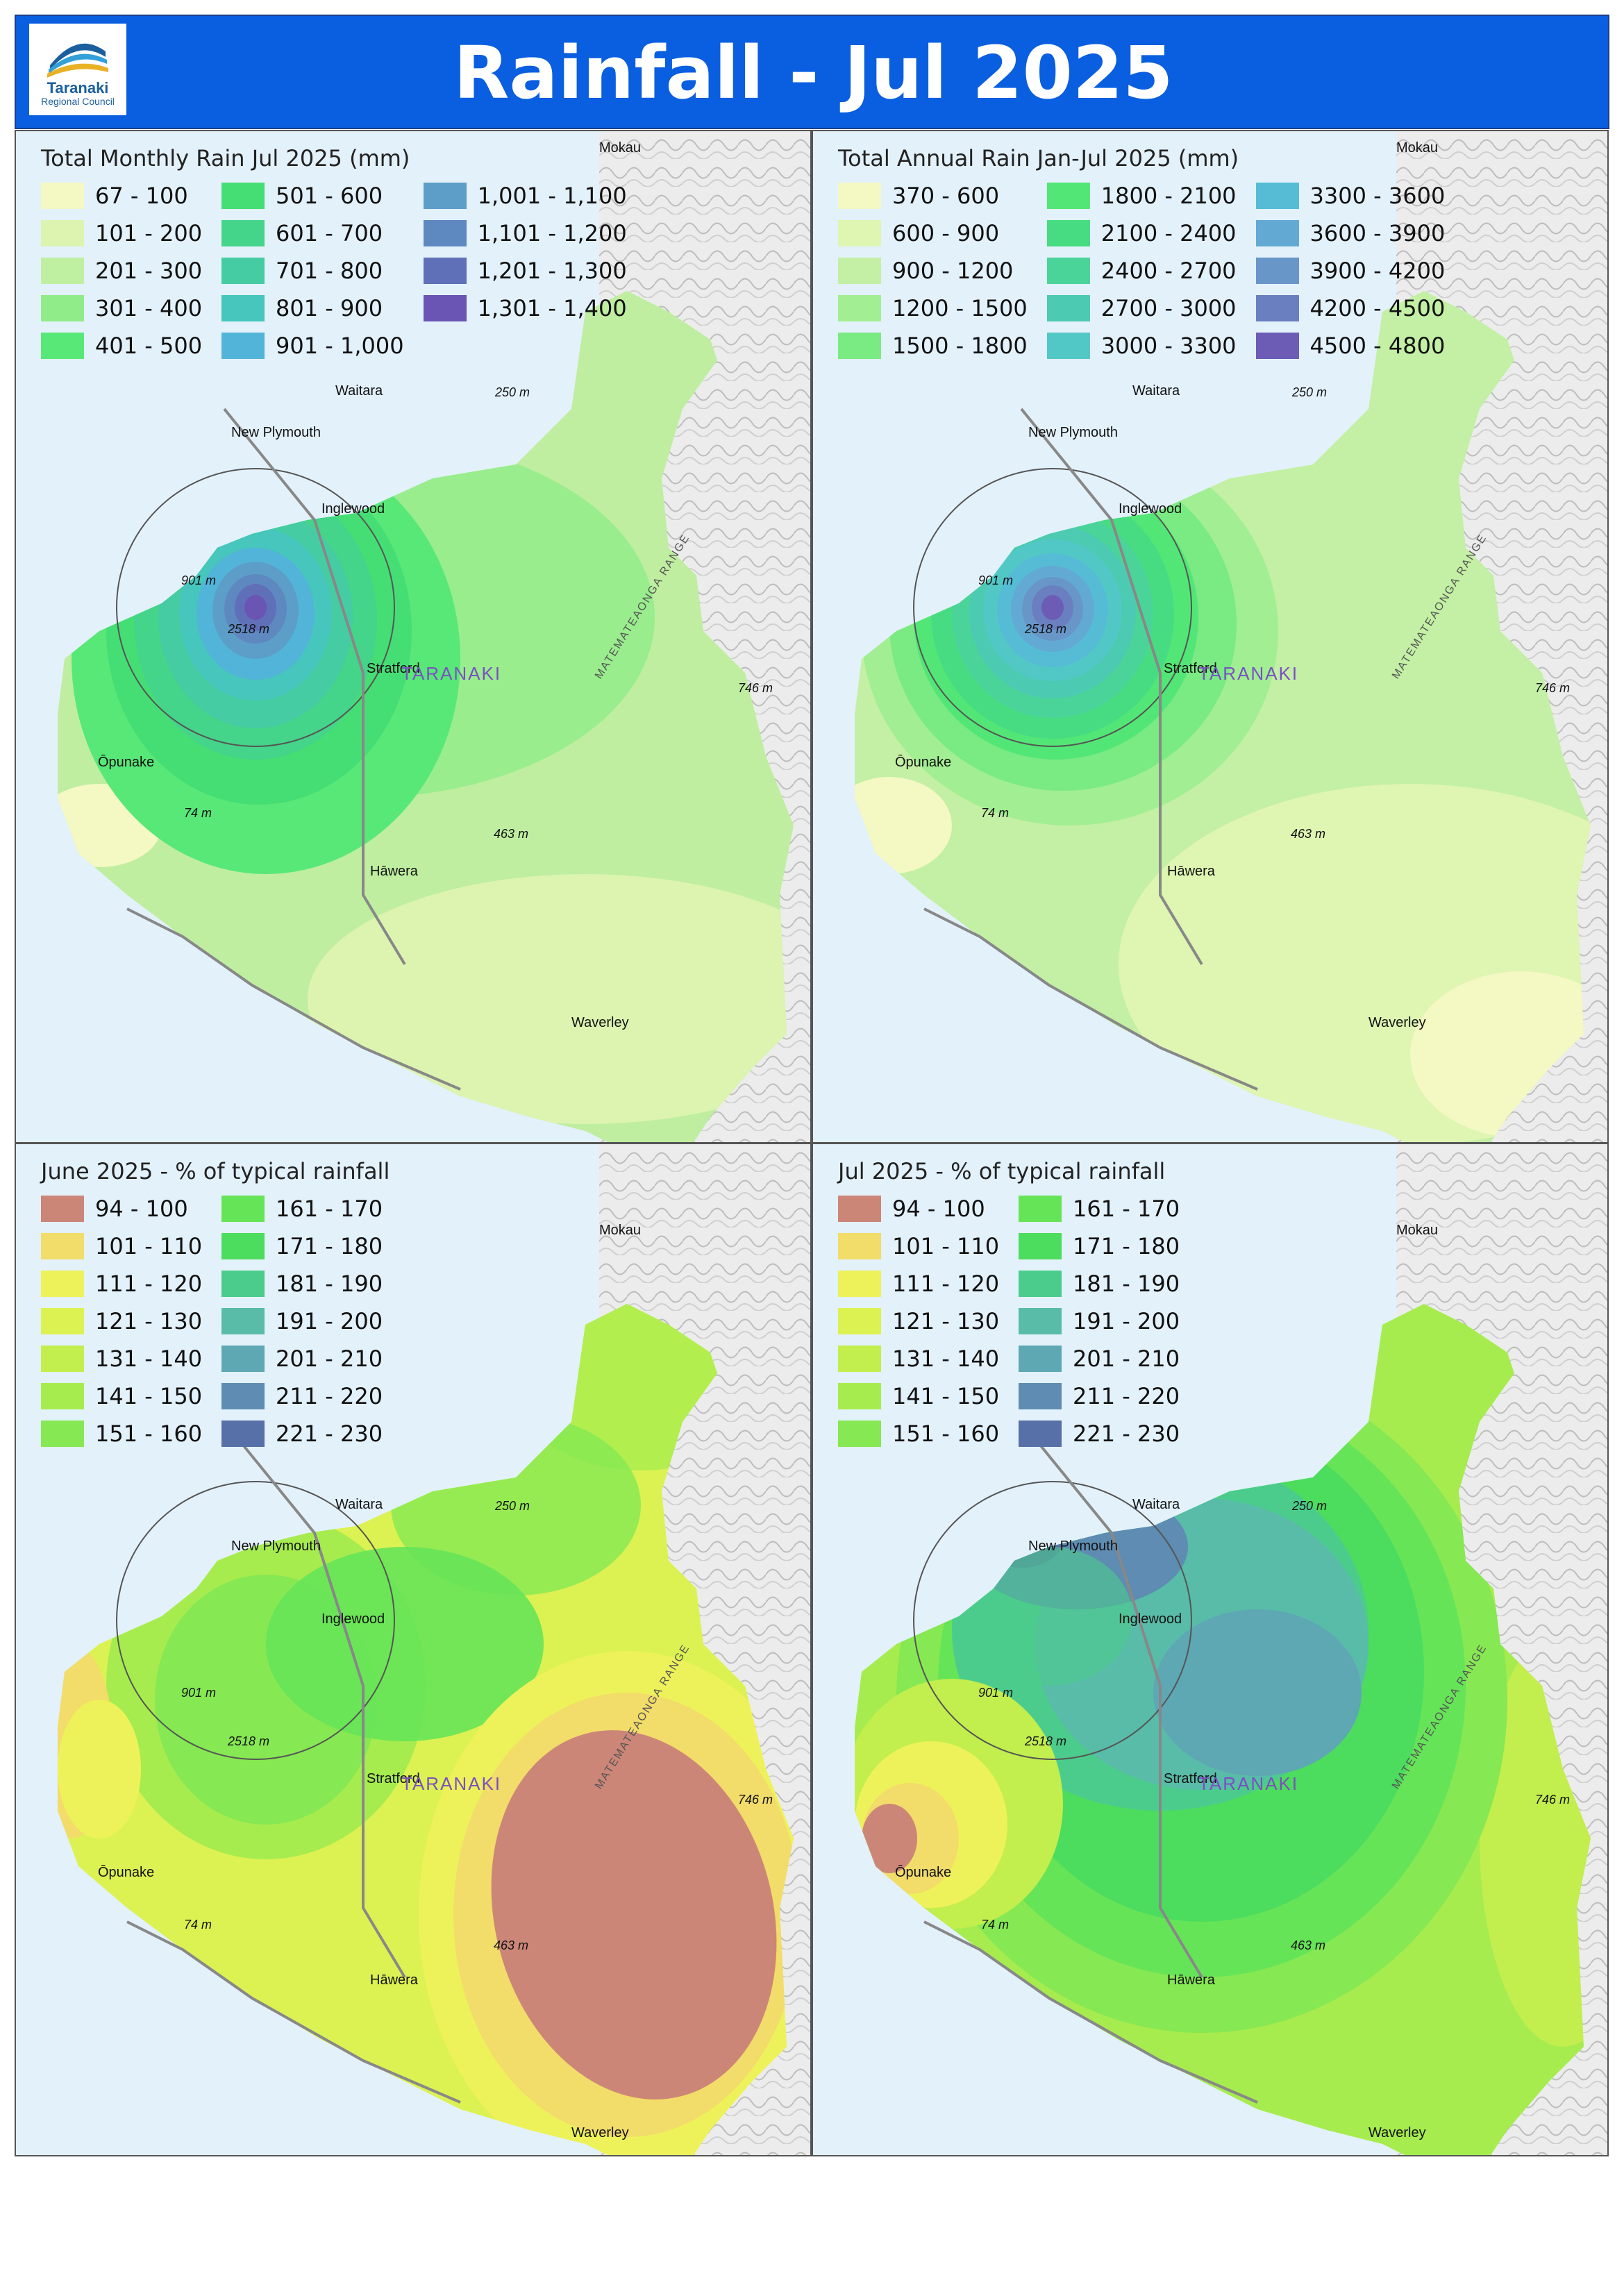 This screenshot has height=2296, width=1624. I want to click on legend-item: 67 - 100, so click(122, 195).